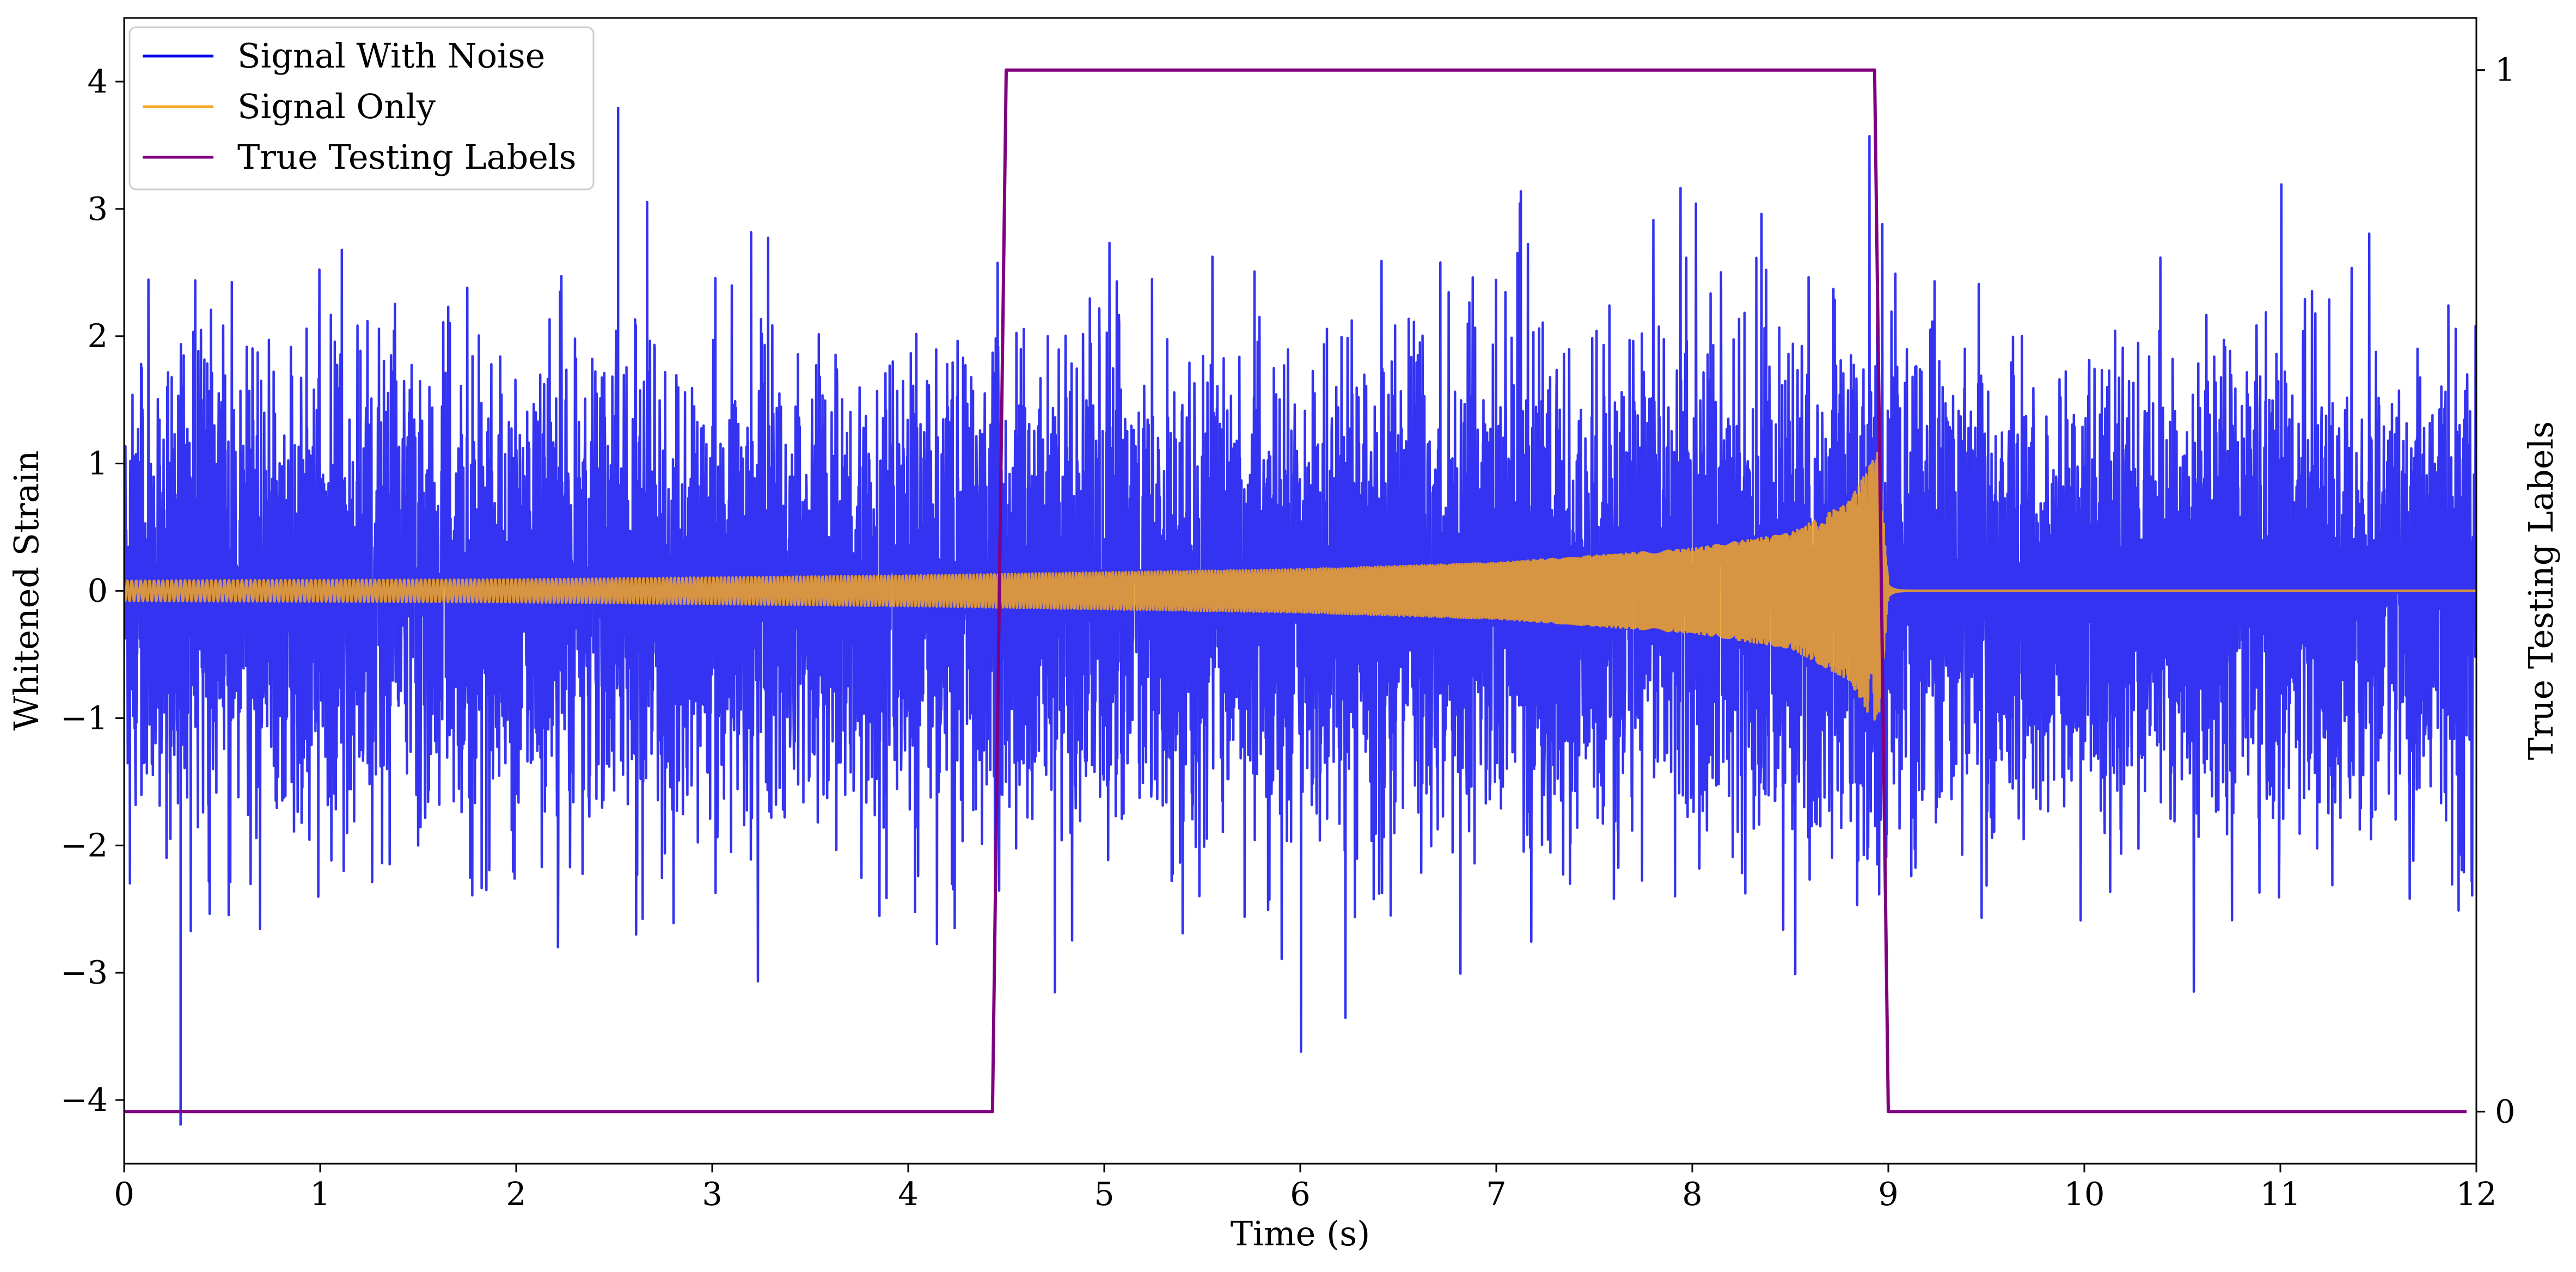 The height and width of the screenshot is (1272, 2576). I want to click on y-axis-ticks: 4 3 2 1 0 −1 −2 −3 −4, so click(92, 591).